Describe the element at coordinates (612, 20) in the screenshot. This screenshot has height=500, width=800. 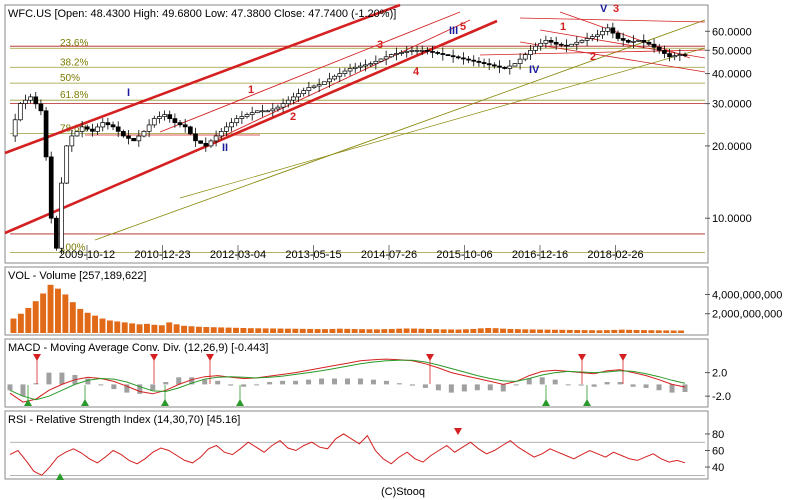
I see `channel-line` at that location.